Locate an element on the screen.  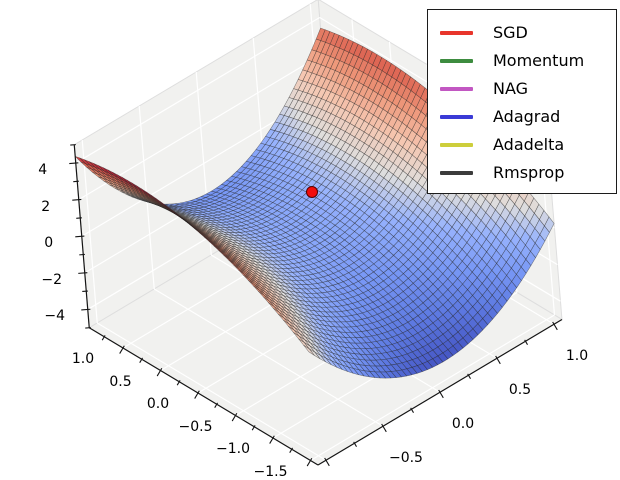
legend-item-adadelta: Adadelta is located at coordinates (521, 145).